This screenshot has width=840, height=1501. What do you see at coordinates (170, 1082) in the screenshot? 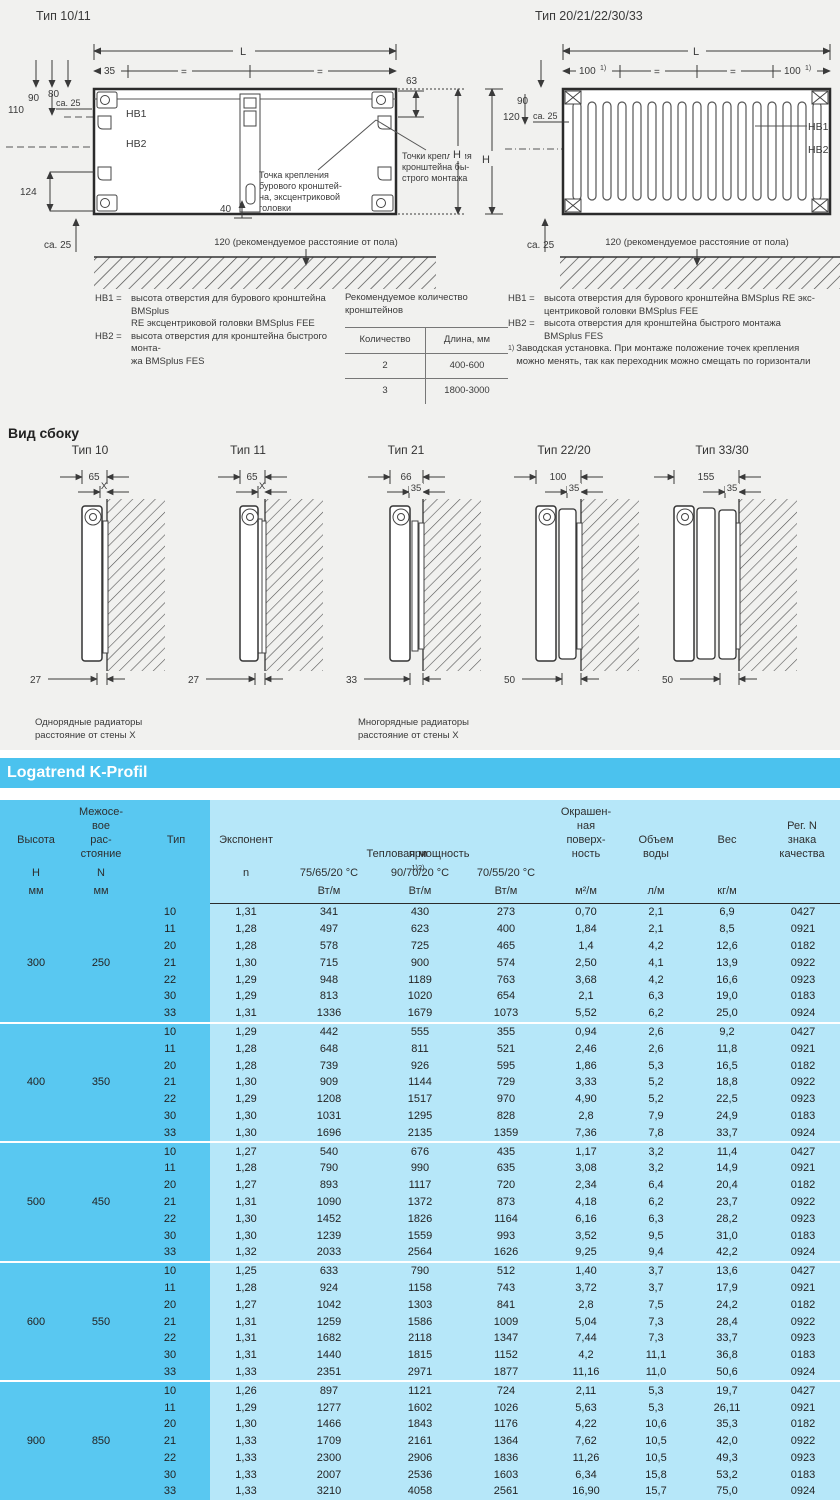
I see `type-cell: 21` at bounding box center [170, 1082].